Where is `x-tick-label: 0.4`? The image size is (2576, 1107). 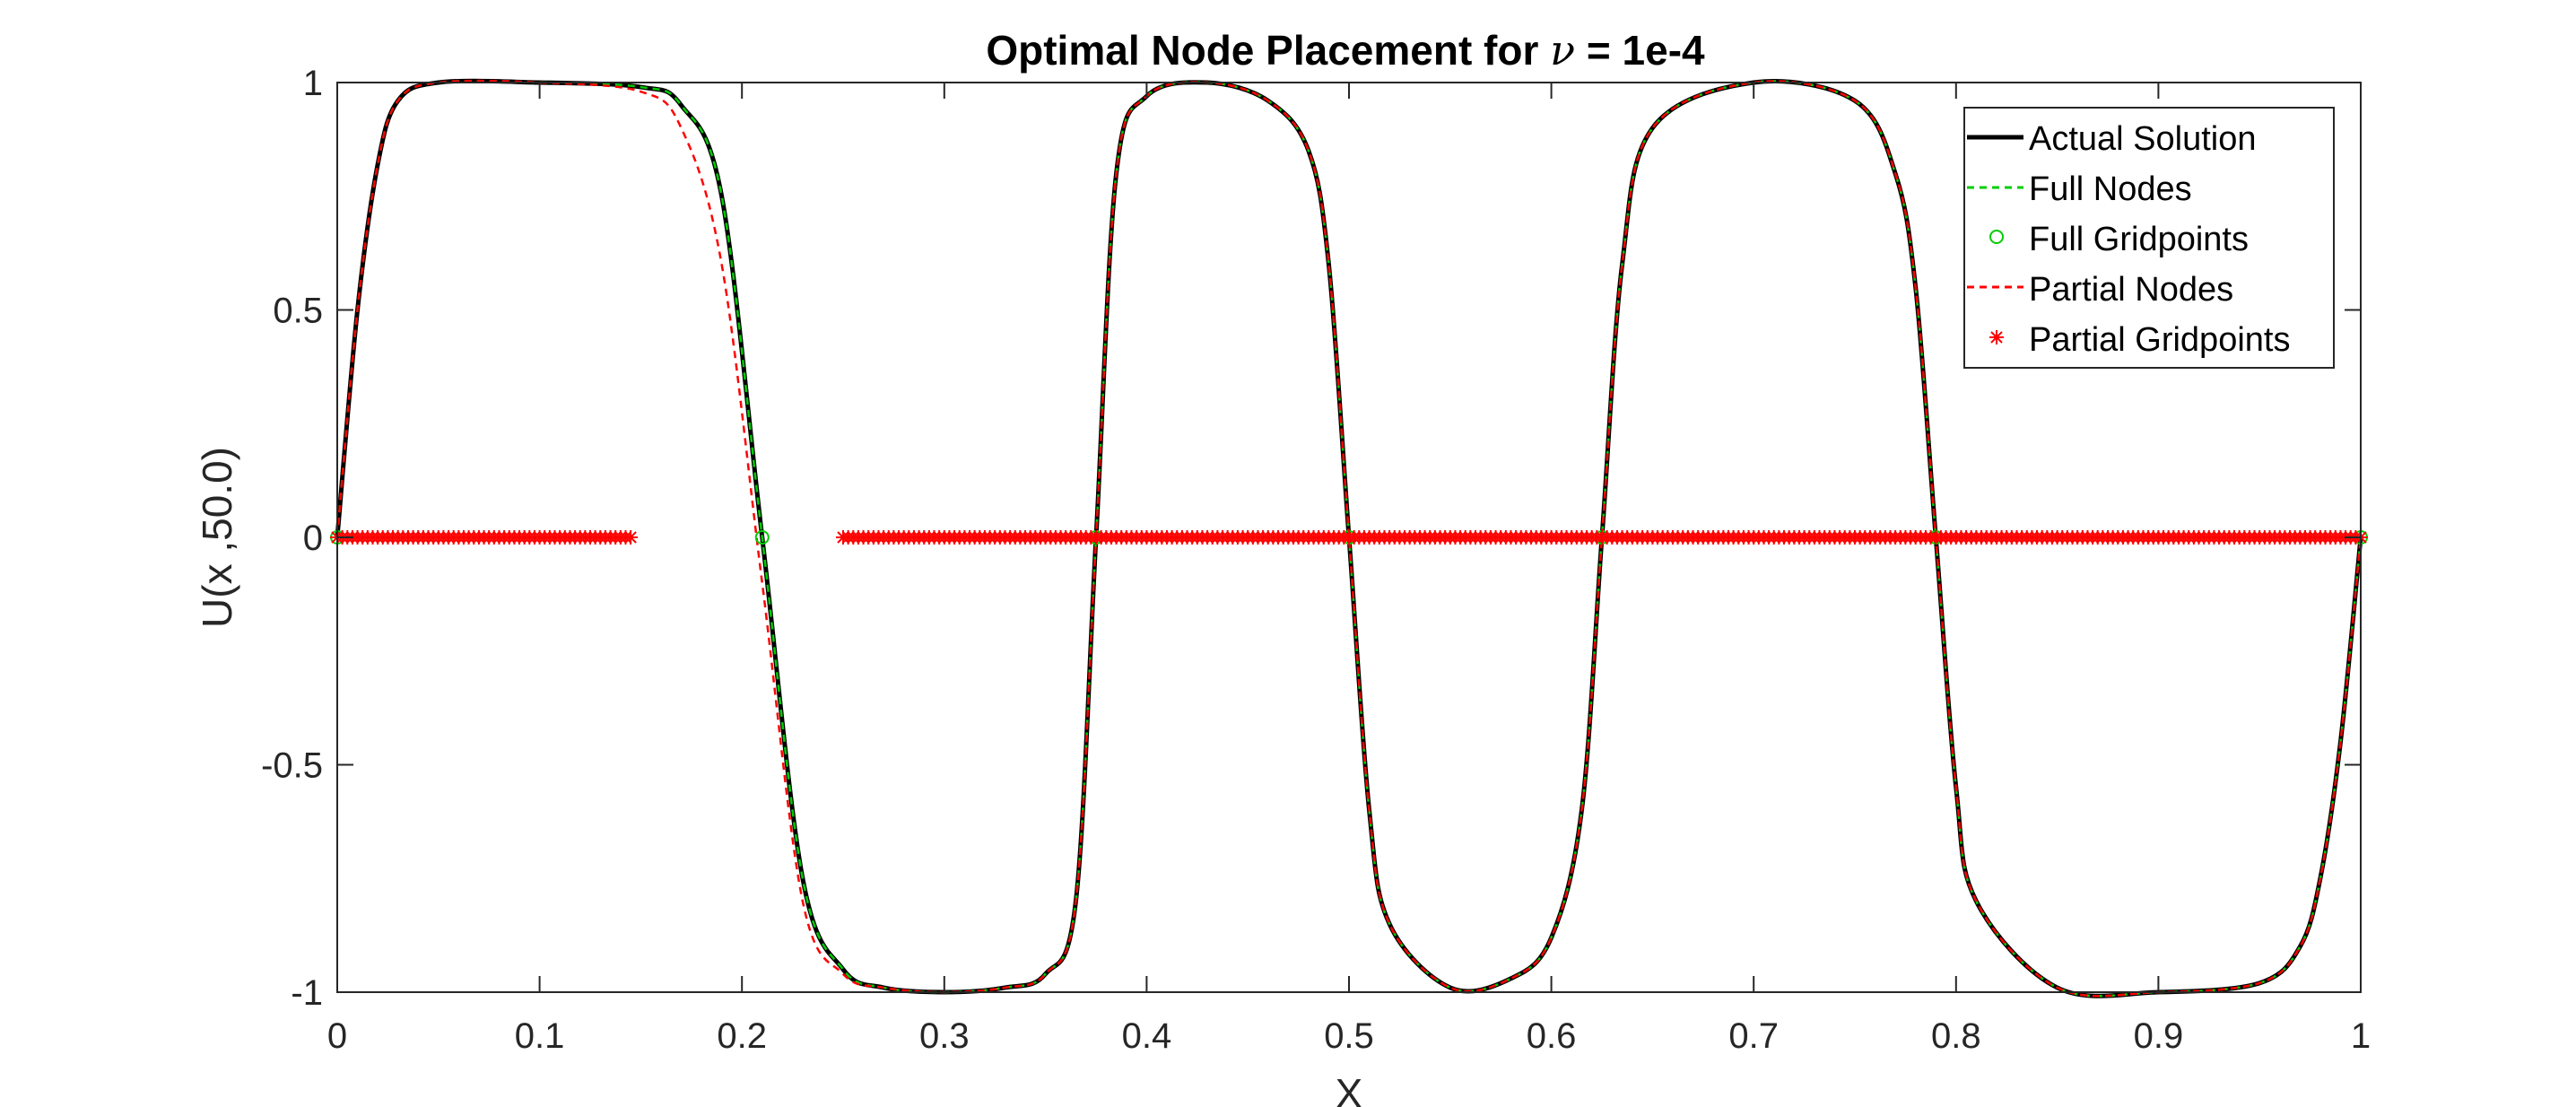 x-tick-label: 0.4 is located at coordinates (1147, 1036).